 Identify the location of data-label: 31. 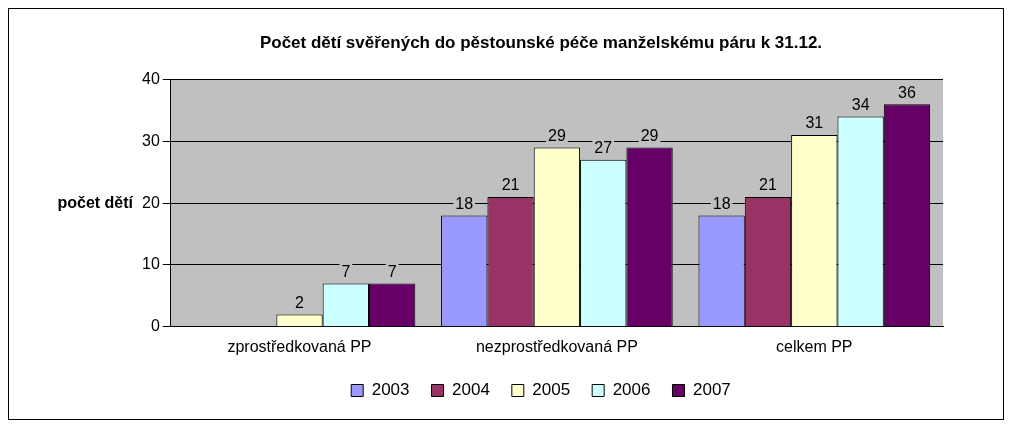
(814, 123).